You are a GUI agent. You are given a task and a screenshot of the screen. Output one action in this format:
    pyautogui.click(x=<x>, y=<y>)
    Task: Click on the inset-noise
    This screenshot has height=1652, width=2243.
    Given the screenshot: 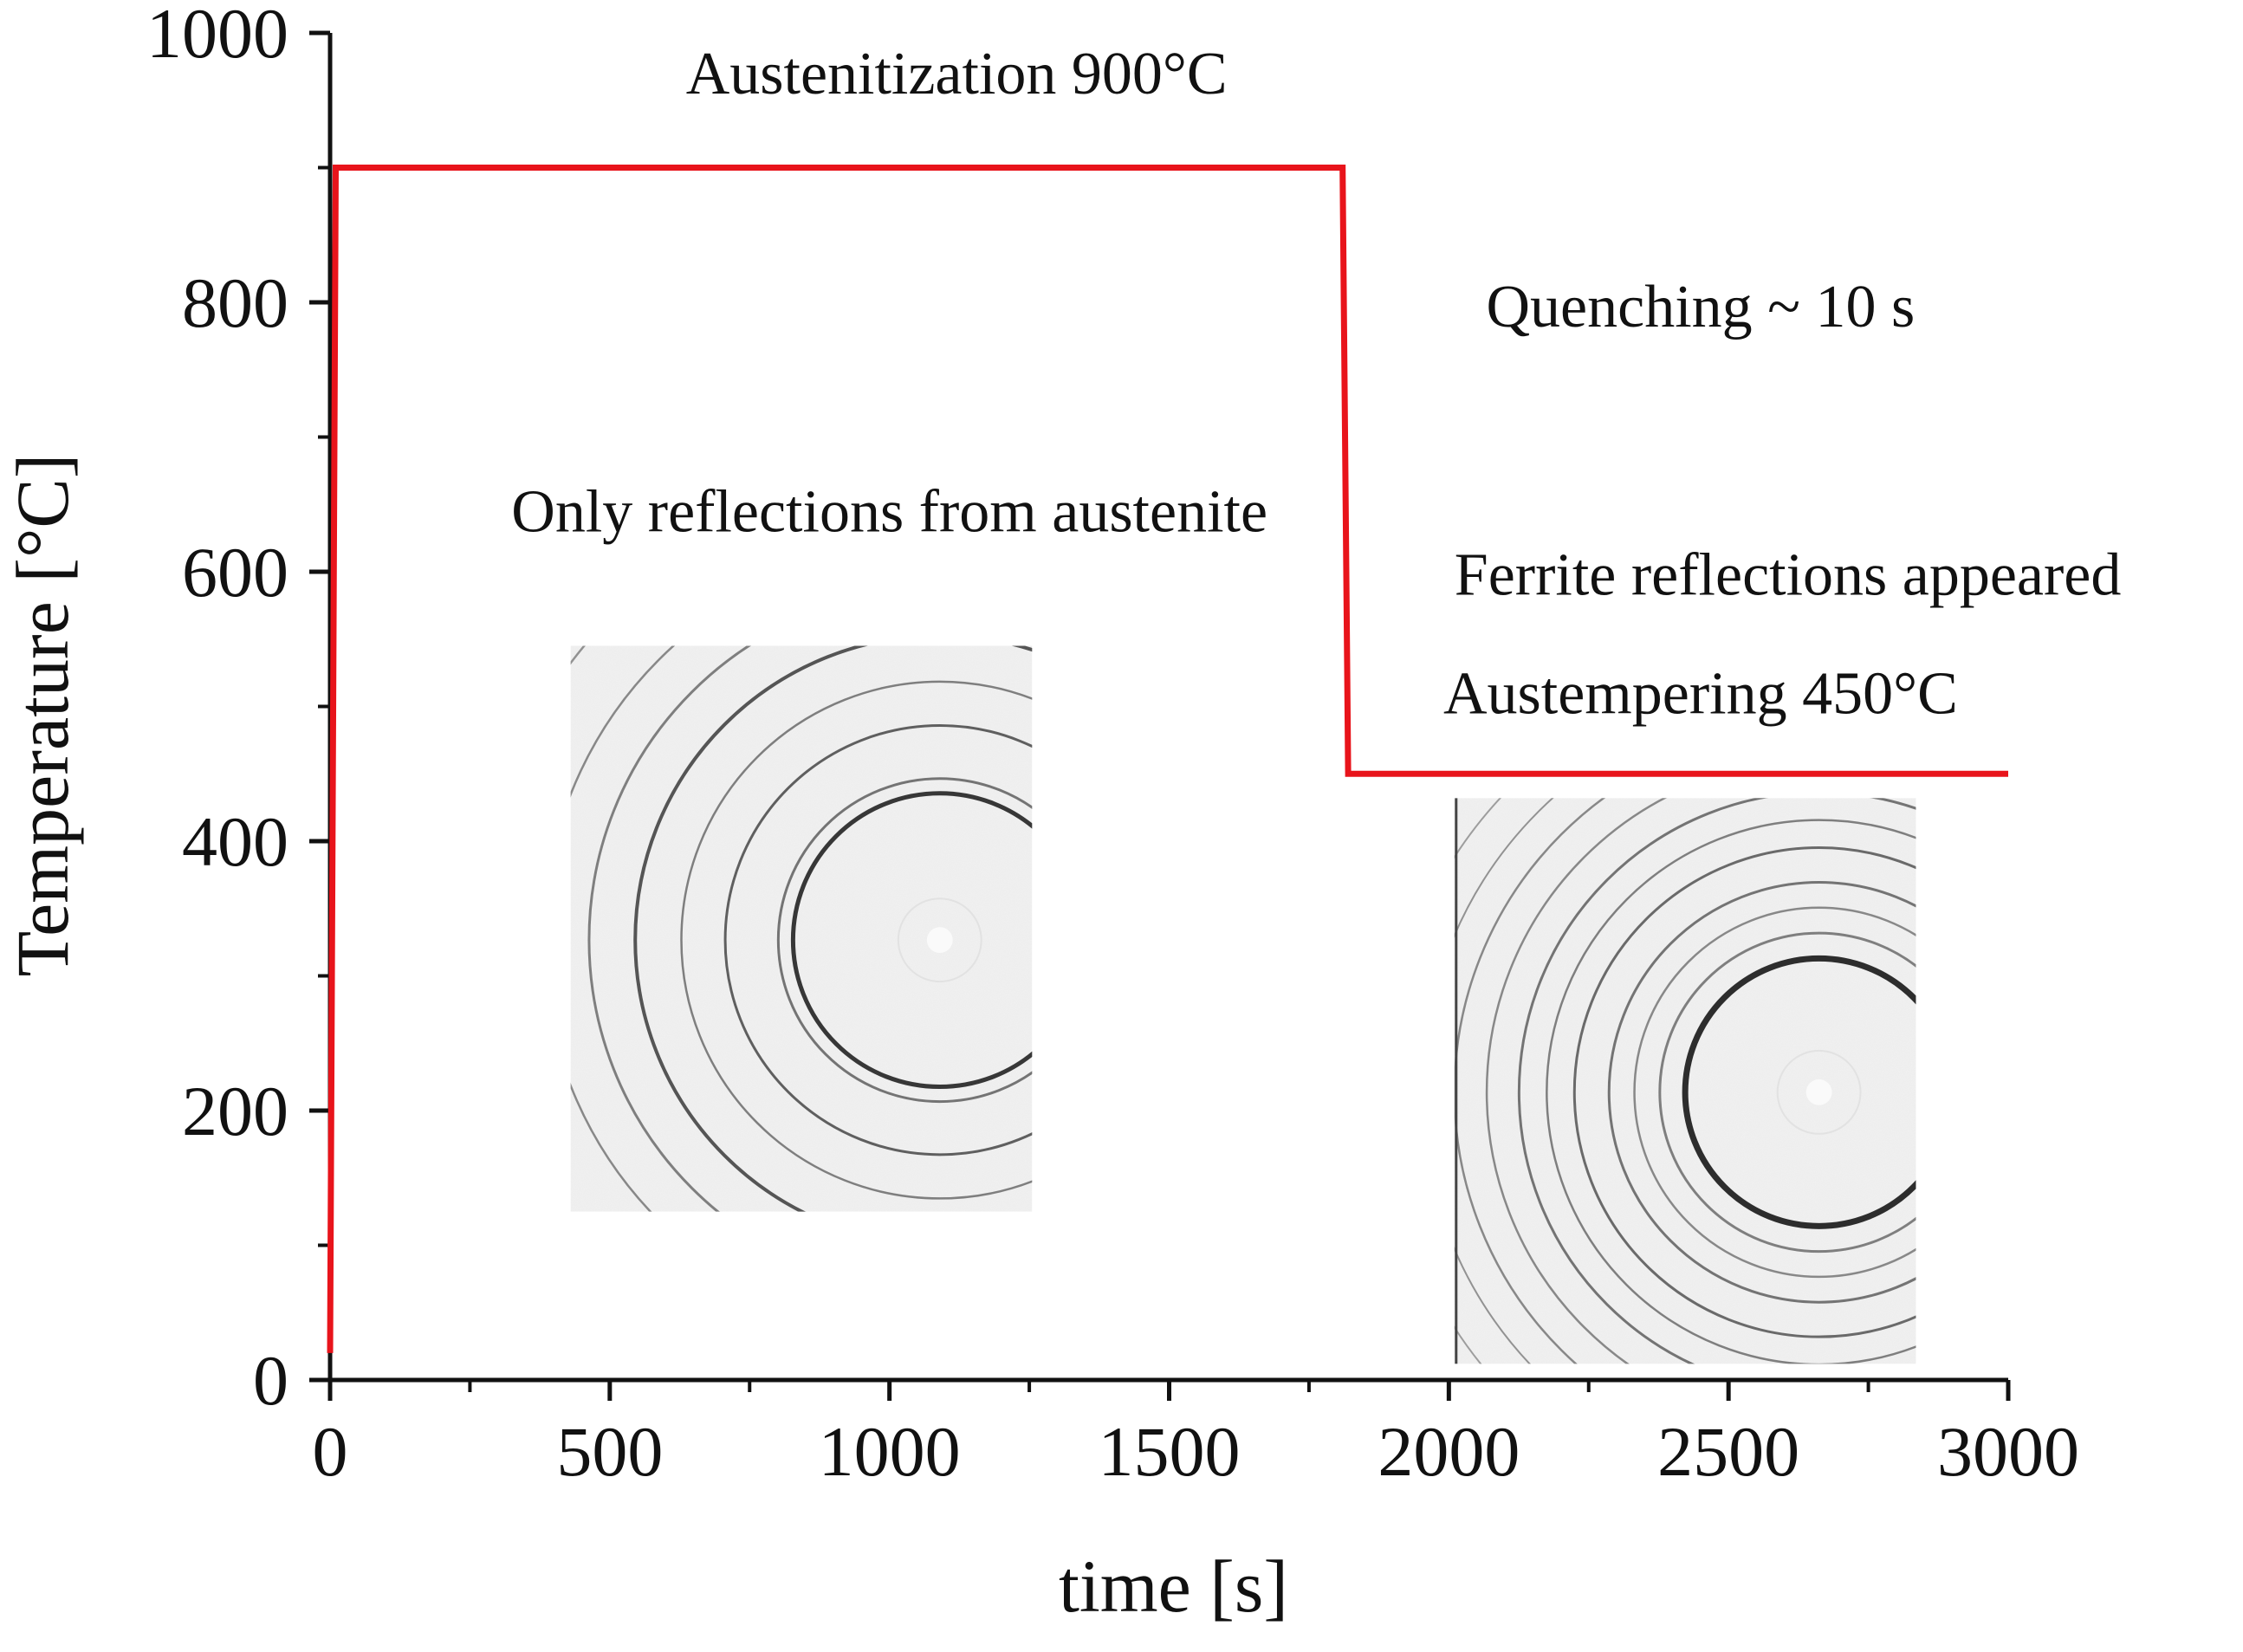 What is the action you would take?
    pyautogui.click(x=801, y=928)
    